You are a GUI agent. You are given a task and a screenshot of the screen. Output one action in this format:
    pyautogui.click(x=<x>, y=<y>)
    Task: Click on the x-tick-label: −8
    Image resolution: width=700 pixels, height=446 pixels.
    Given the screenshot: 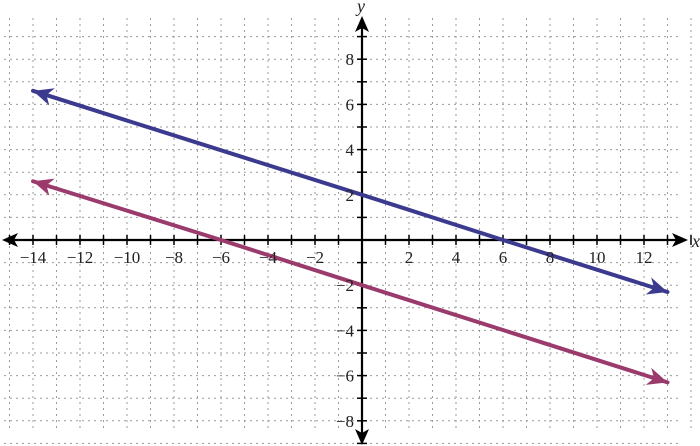 What is the action you would take?
    pyautogui.click(x=174, y=257)
    